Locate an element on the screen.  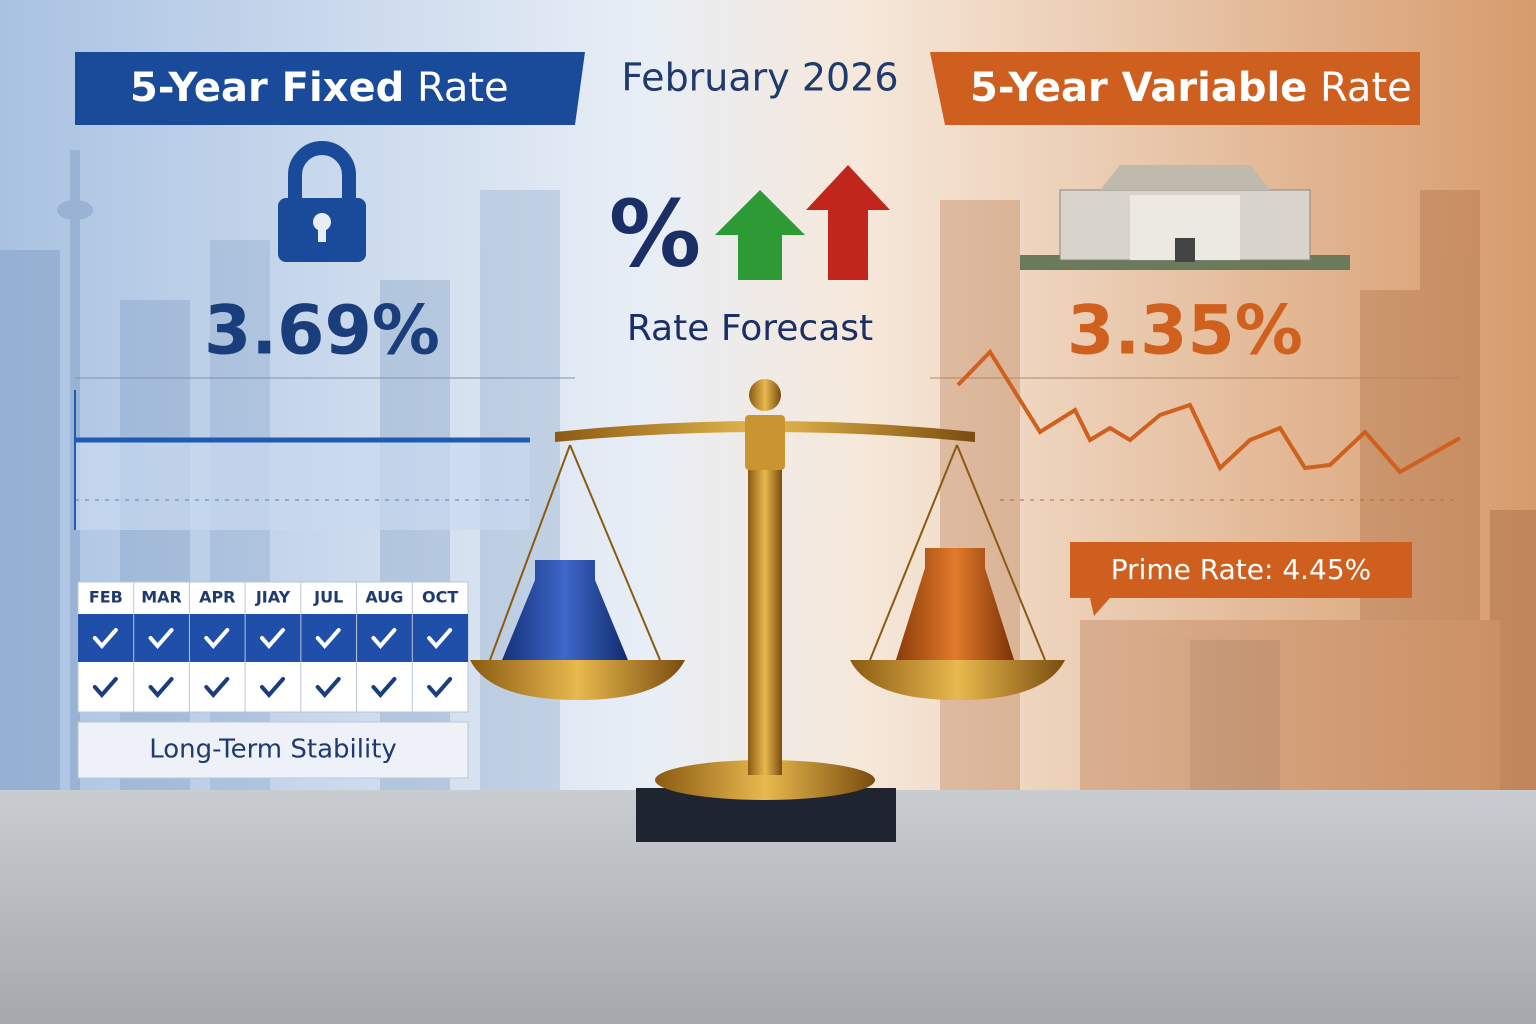
month-label: FEB is located at coordinates (106, 597).